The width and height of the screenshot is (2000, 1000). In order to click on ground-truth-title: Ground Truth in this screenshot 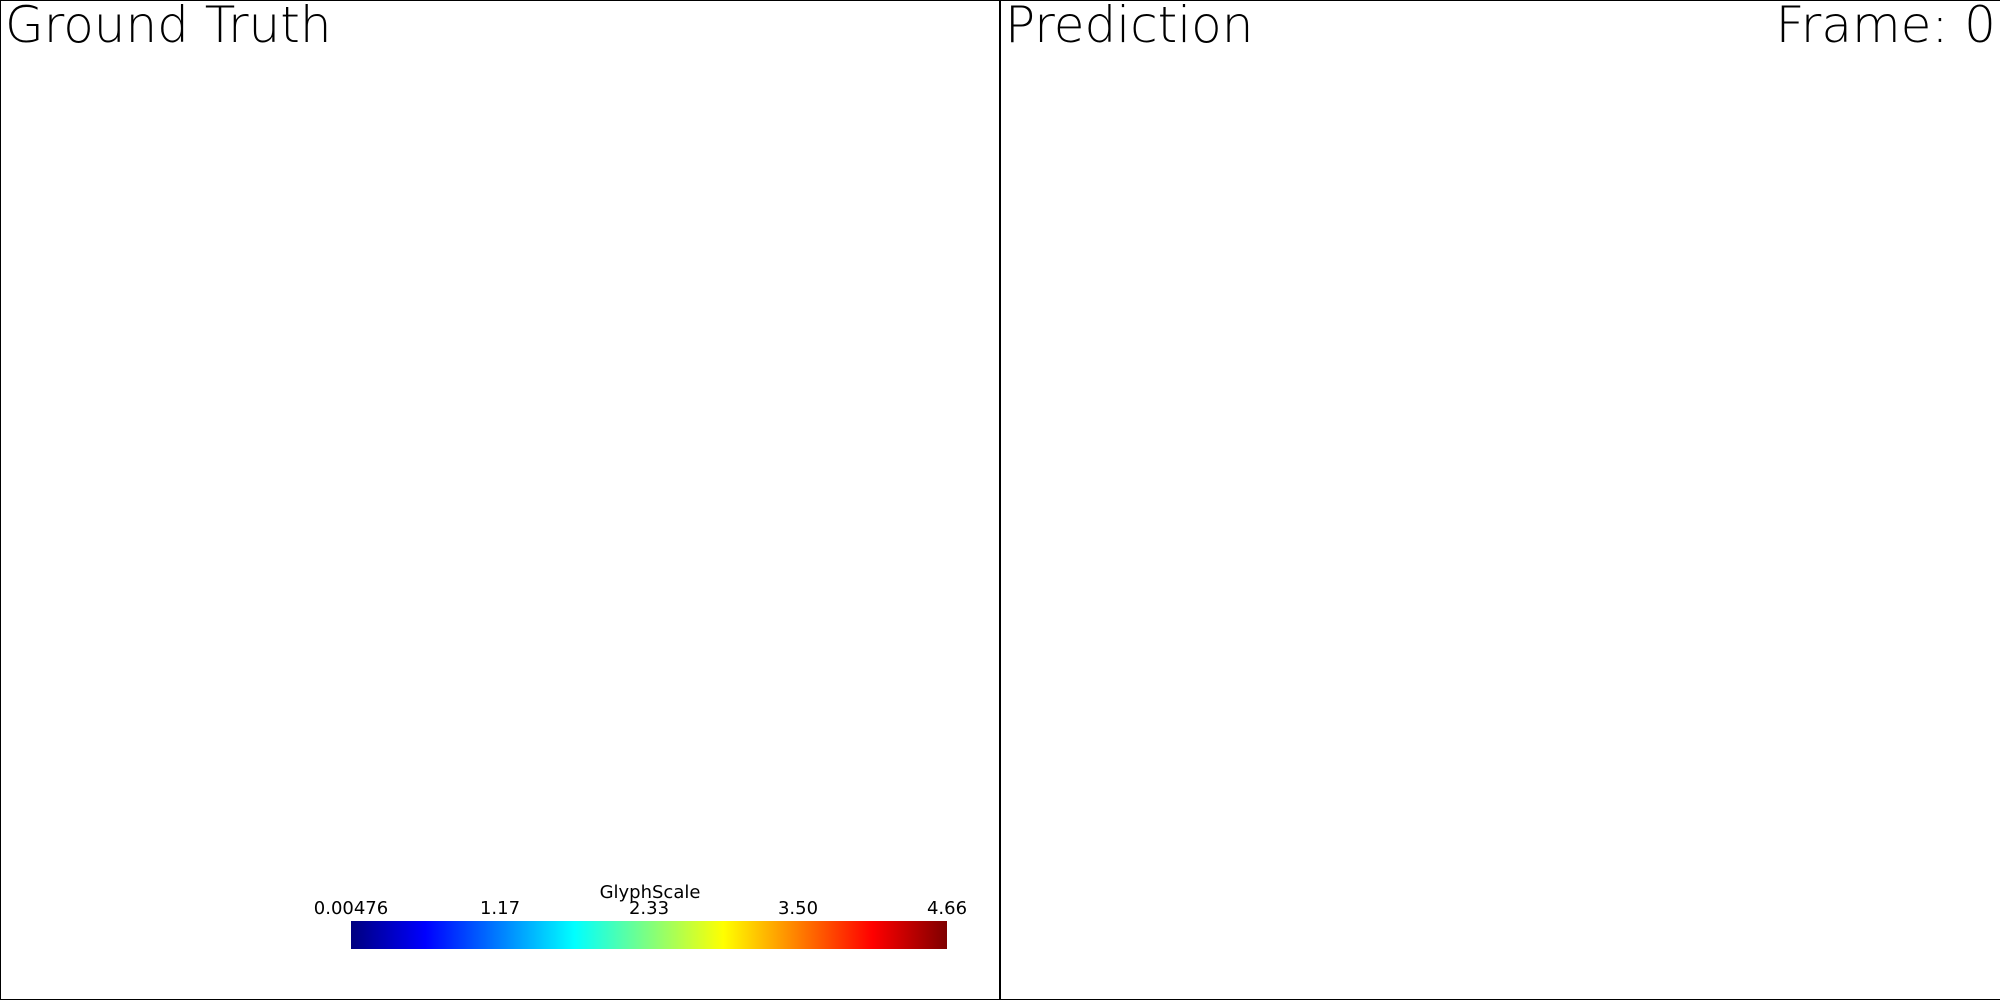, I will do `click(168, 27)`.